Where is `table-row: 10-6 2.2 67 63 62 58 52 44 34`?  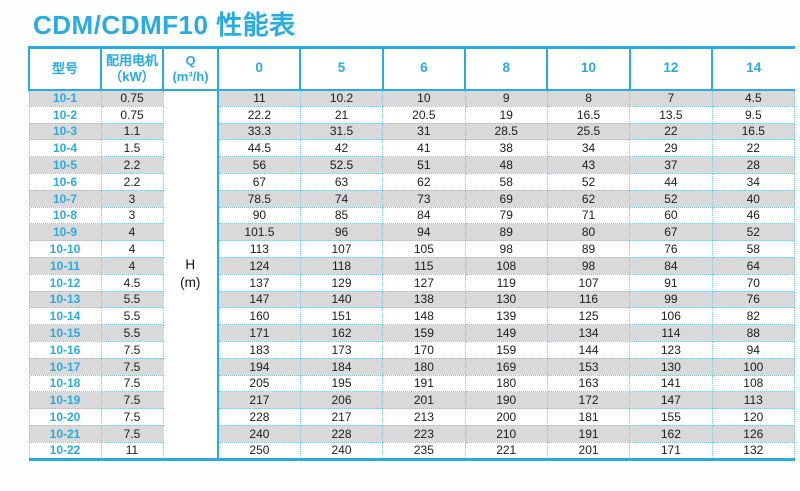 table-row: 10-6 2.2 67 63 62 58 52 44 34 is located at coordinates (412, 181).